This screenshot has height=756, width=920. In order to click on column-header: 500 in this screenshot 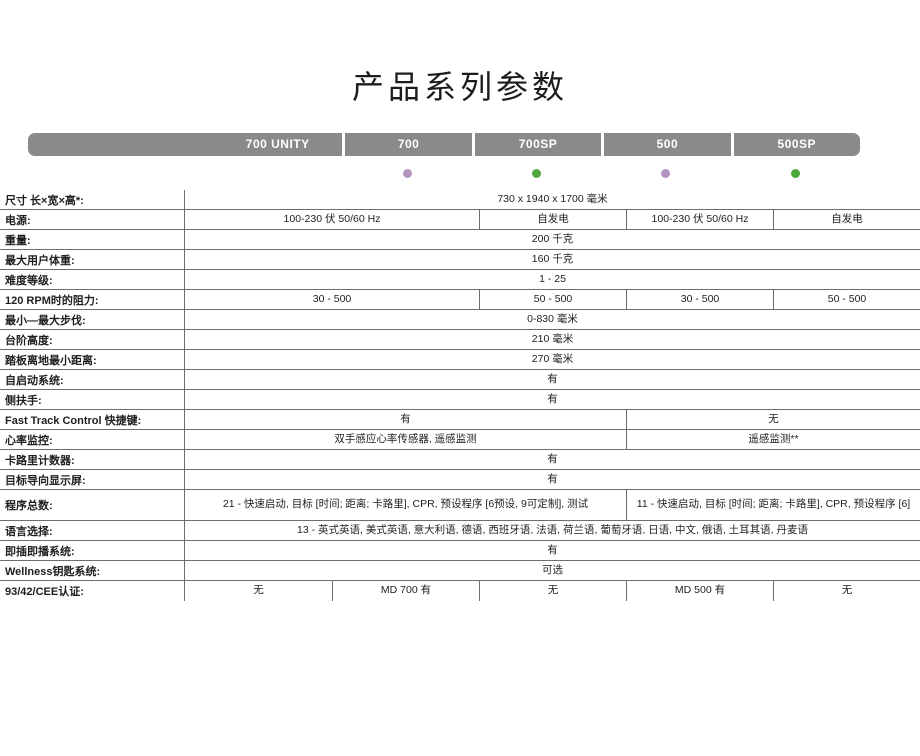, I will do `click(666, 144)`.